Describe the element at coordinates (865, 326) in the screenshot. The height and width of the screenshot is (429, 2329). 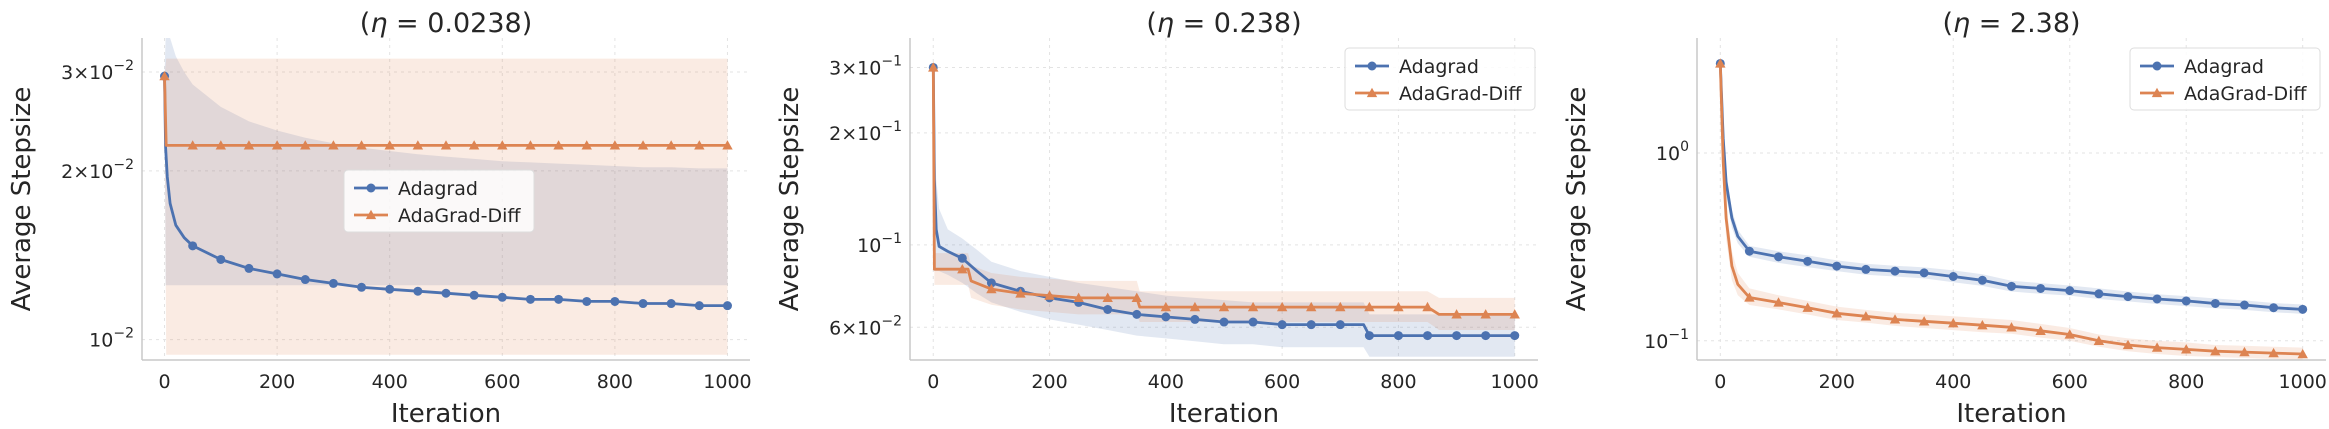
I see `y-tick-label: 6×10⁻²` at that location.